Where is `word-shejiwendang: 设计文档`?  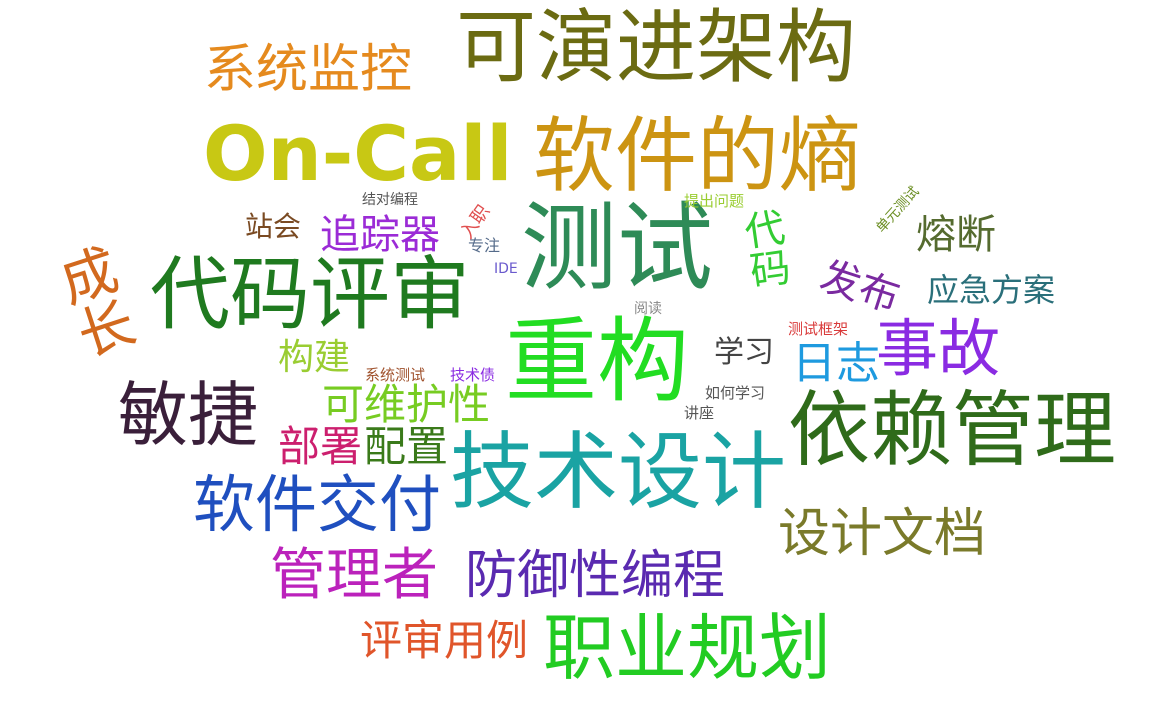
word-shejiwendang: 设计文档 is located at coordinates (882, 534).